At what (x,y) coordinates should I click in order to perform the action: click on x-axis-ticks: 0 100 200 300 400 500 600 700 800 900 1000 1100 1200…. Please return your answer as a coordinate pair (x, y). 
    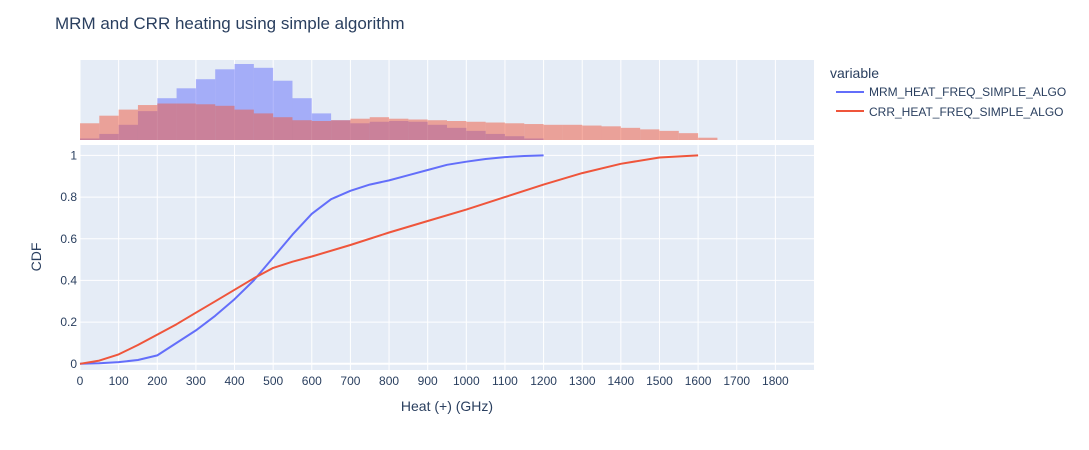
    Looking at the image, I should click on (433, 381).